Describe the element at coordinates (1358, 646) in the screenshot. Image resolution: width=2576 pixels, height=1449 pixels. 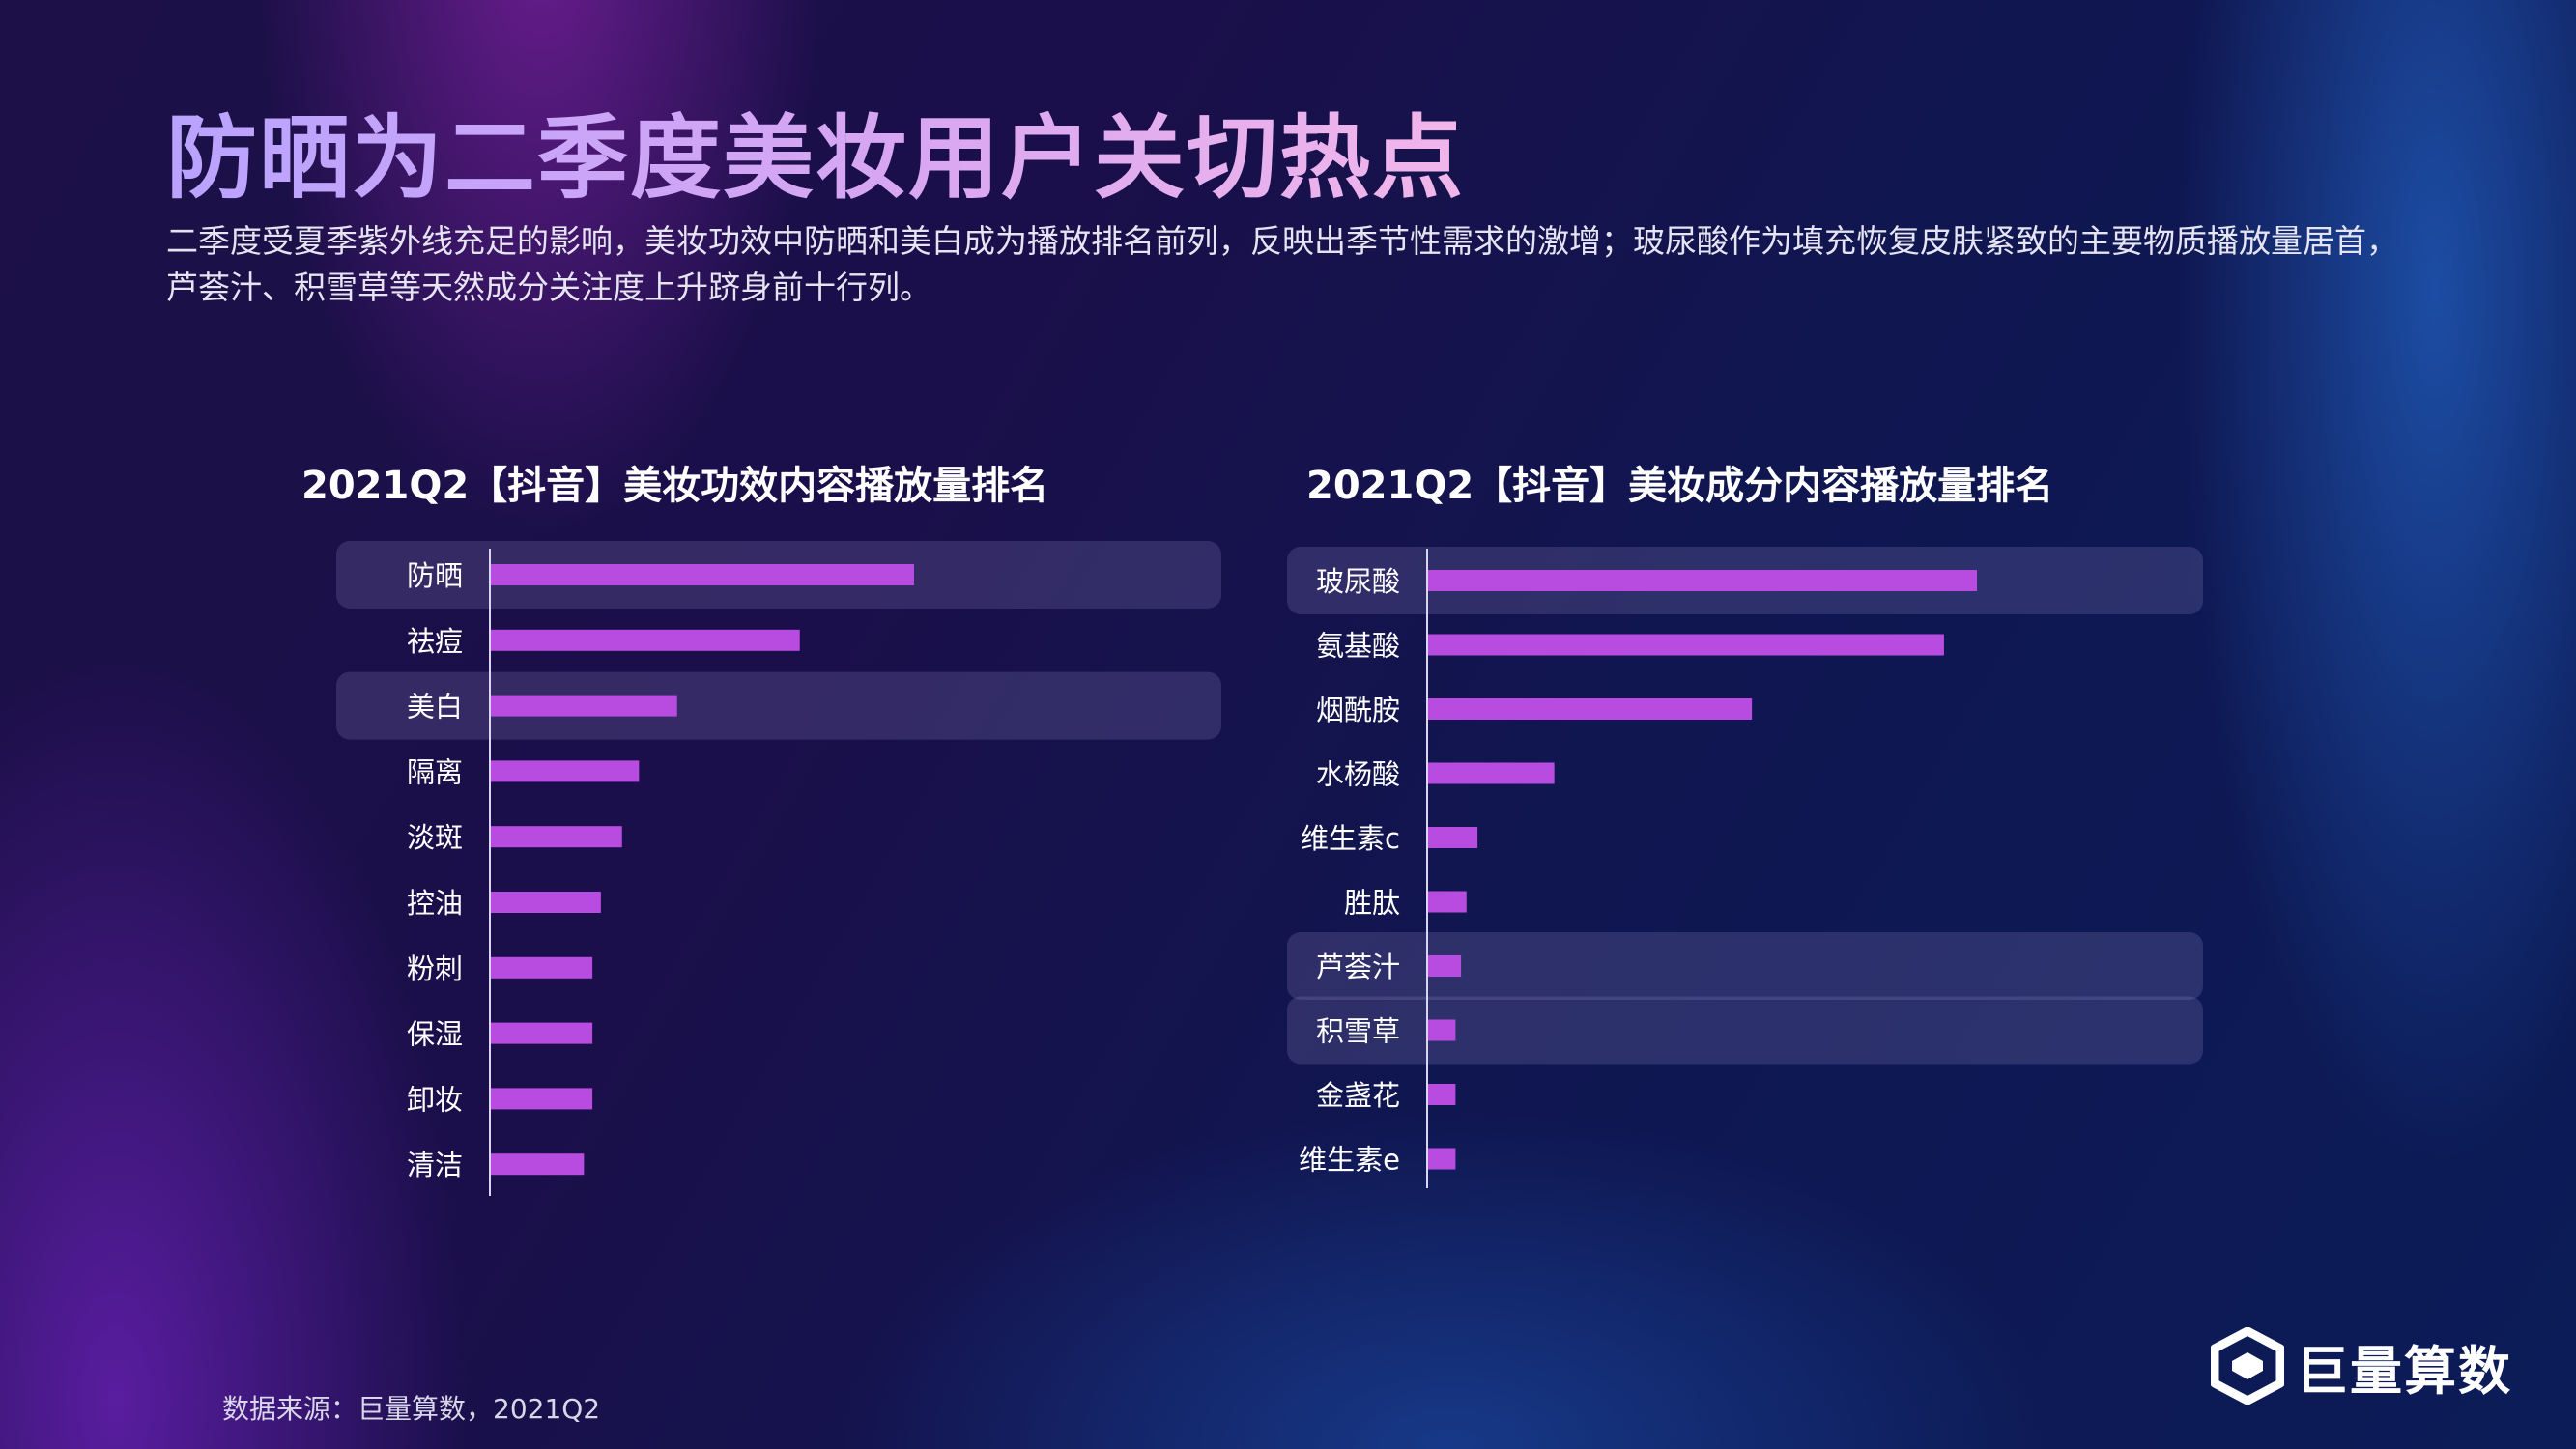
I see `category-label-ingredient-1: 氨基酸` at that location.